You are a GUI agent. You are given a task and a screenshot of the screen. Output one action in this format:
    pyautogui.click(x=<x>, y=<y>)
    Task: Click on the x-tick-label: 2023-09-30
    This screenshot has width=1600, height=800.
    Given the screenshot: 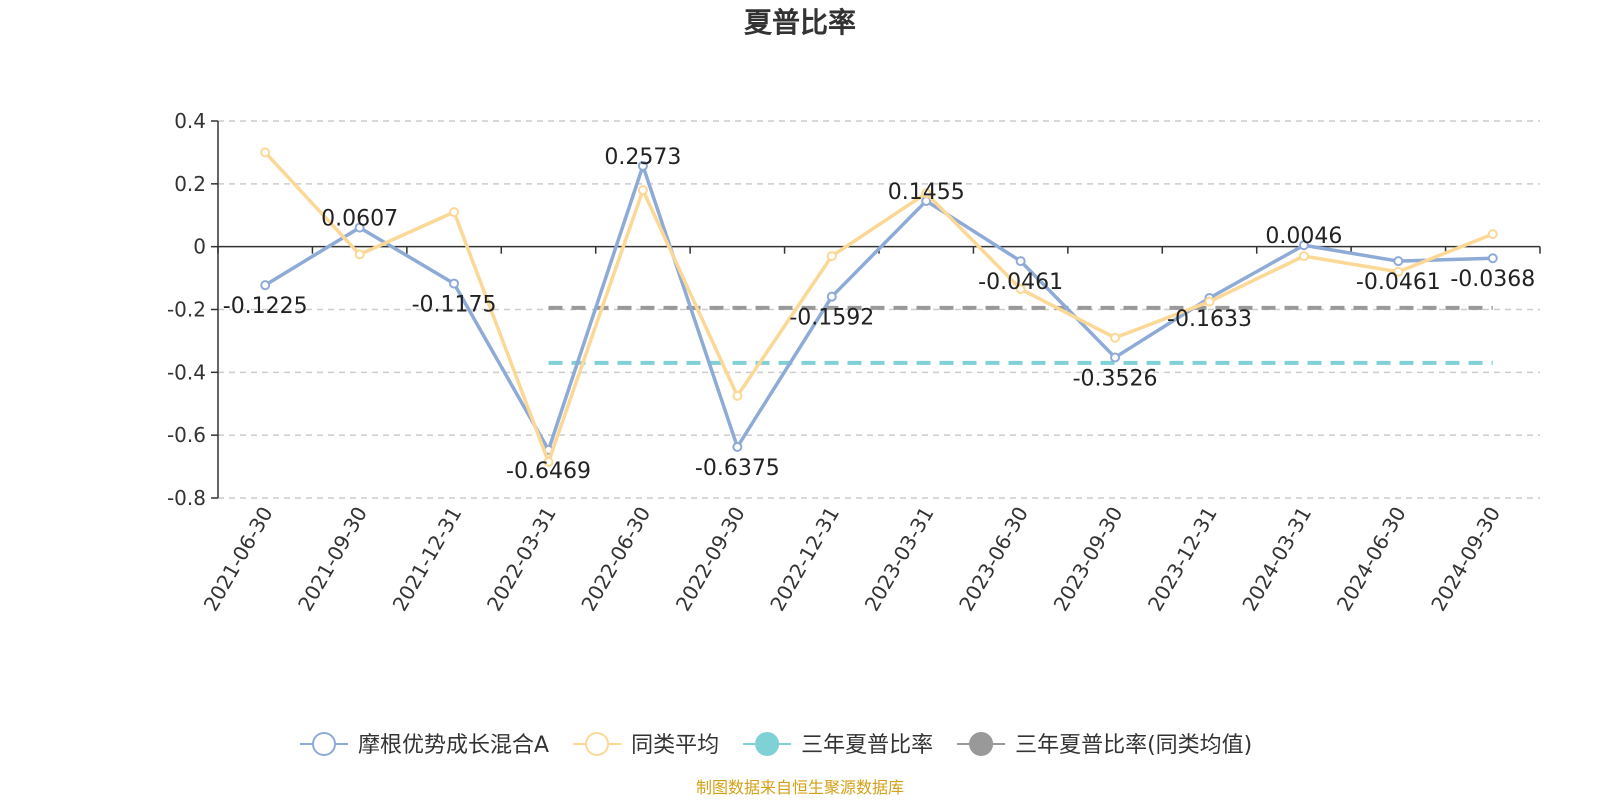 What is the action you would take?
    pyautogui.click(x=1087, y=559)
    